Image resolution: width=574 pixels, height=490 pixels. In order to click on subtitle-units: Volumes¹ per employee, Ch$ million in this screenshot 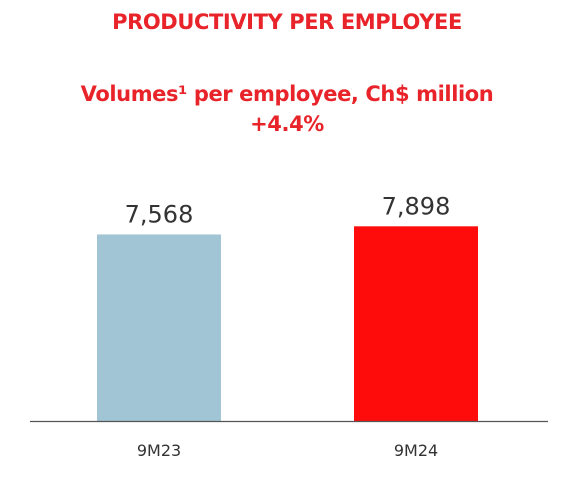, I will do `click(287, 94)`.